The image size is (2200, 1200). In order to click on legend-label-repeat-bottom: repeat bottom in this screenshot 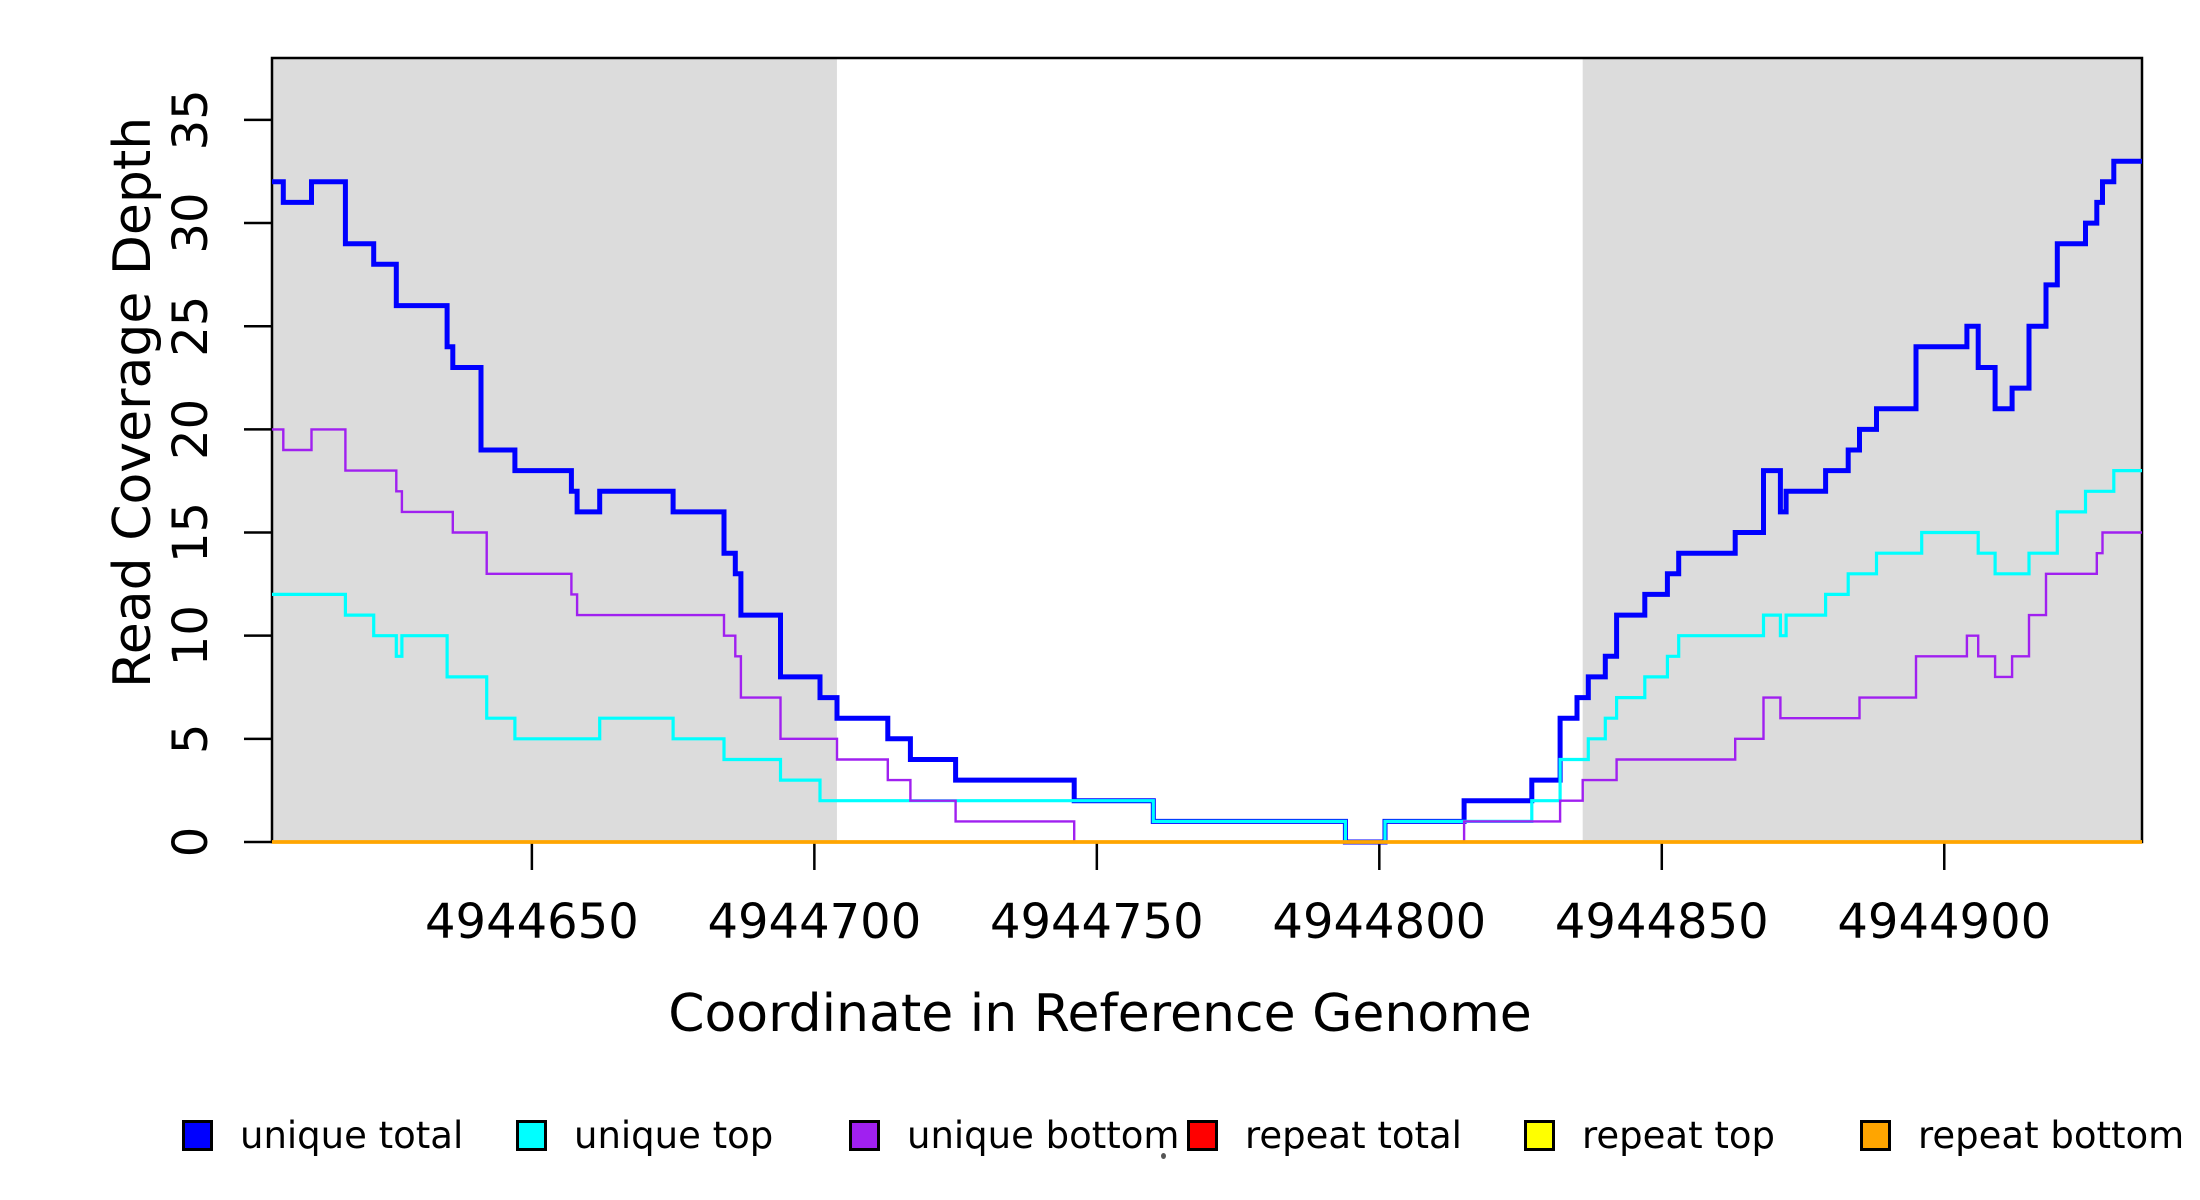, I will do `click(2051, 1135)`.